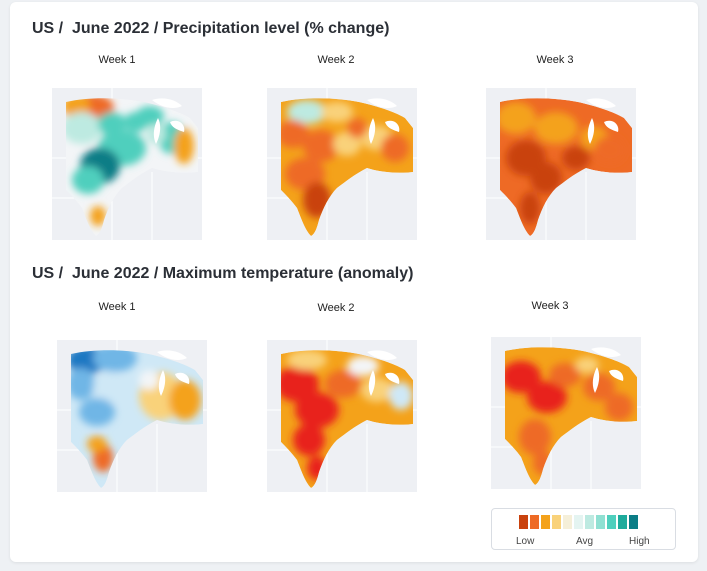  I want to click on color-legend: Low Avg High, so click(583, 529).